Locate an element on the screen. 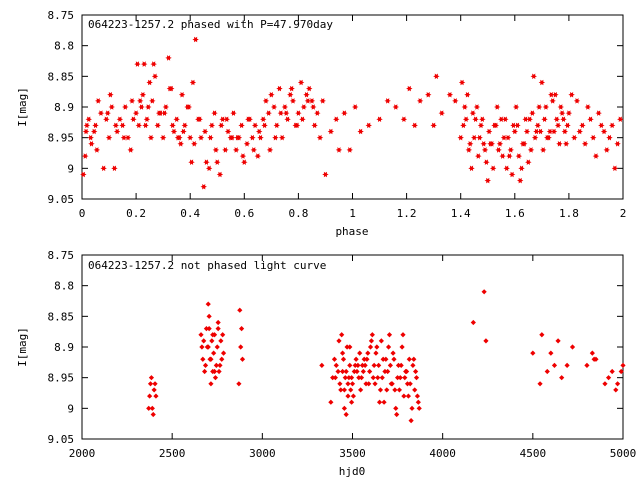  unphased-y-tick-label: 8.75 is located at coordinates (61, 255).